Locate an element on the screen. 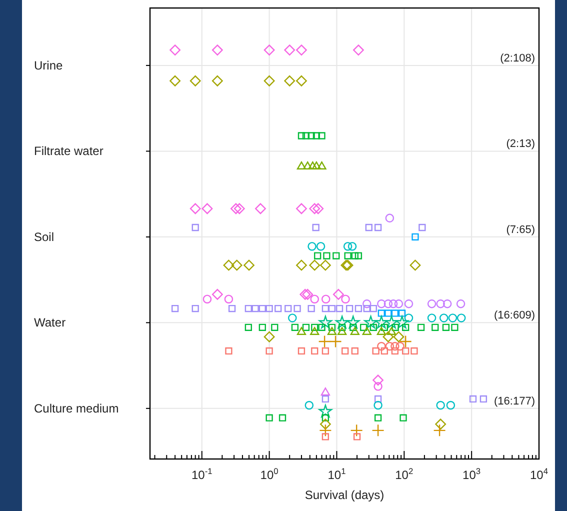 This screenshot has height=511, width=567. x-axis-title: Survival (days) is located at coordinates (344, 495).